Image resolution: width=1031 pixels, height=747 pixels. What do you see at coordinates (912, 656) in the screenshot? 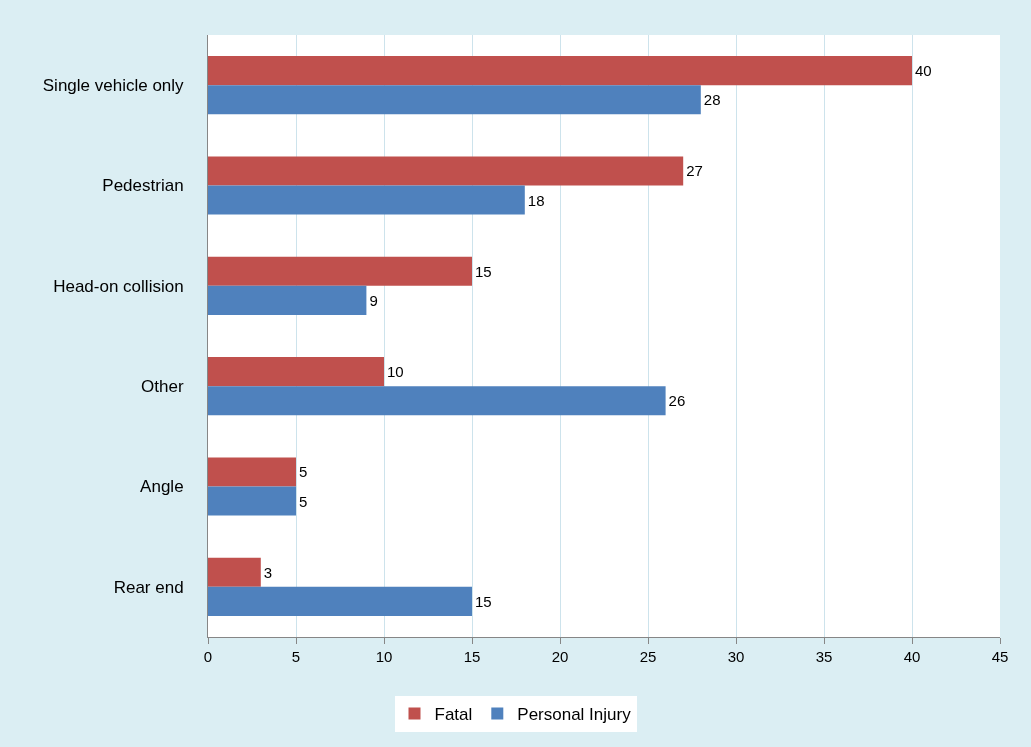
I see `x-tick-label: 40` at bounding box center [912, 656].